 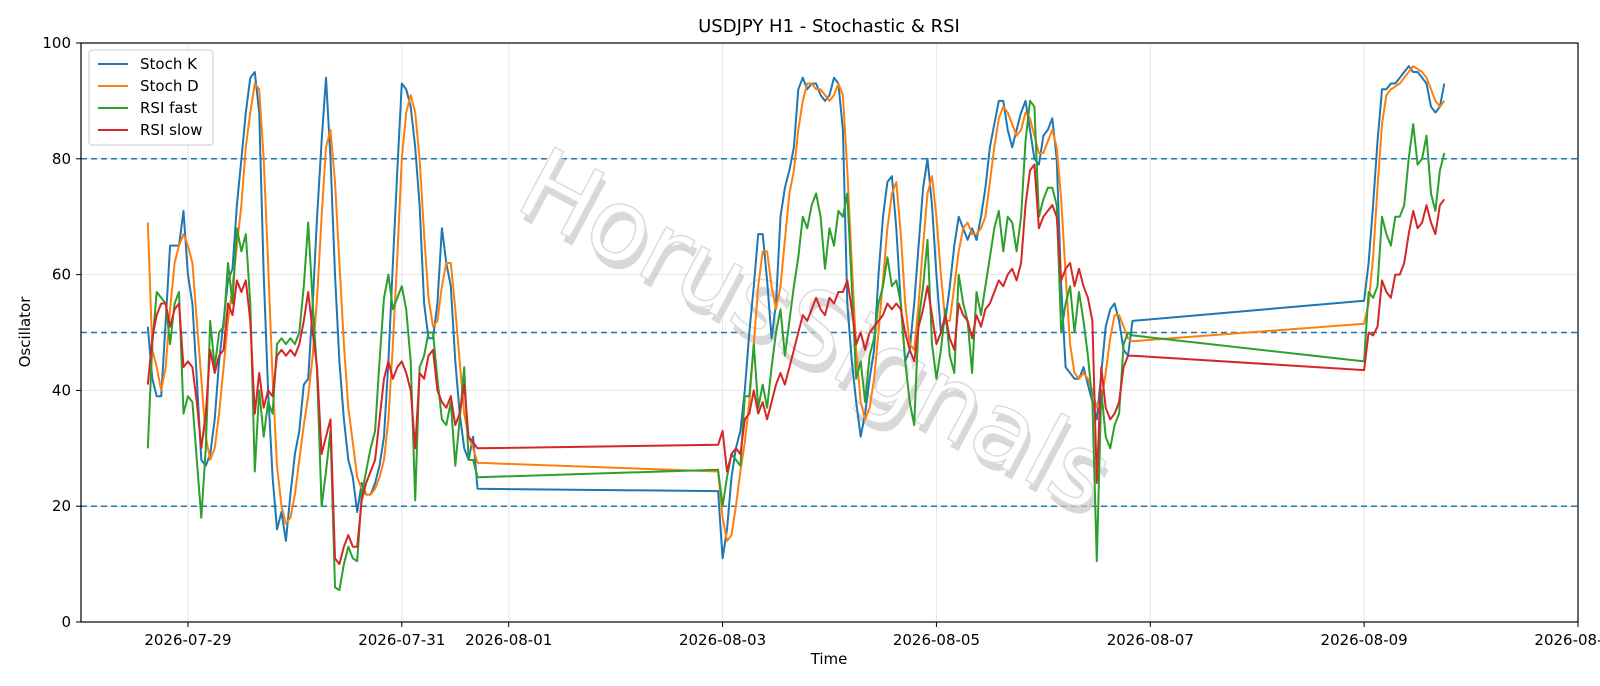 What do you see at coordinates (61, 506) in the screenshot?
I see `y-tick-label: 20` at bounding box center [61, 506].